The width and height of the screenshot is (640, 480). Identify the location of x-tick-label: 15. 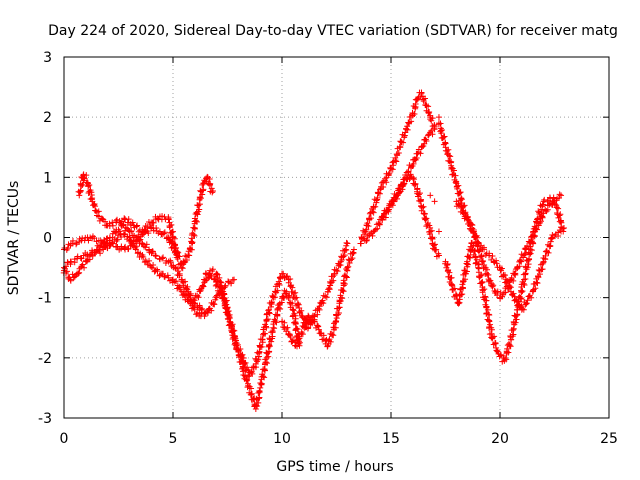
(391, 439).